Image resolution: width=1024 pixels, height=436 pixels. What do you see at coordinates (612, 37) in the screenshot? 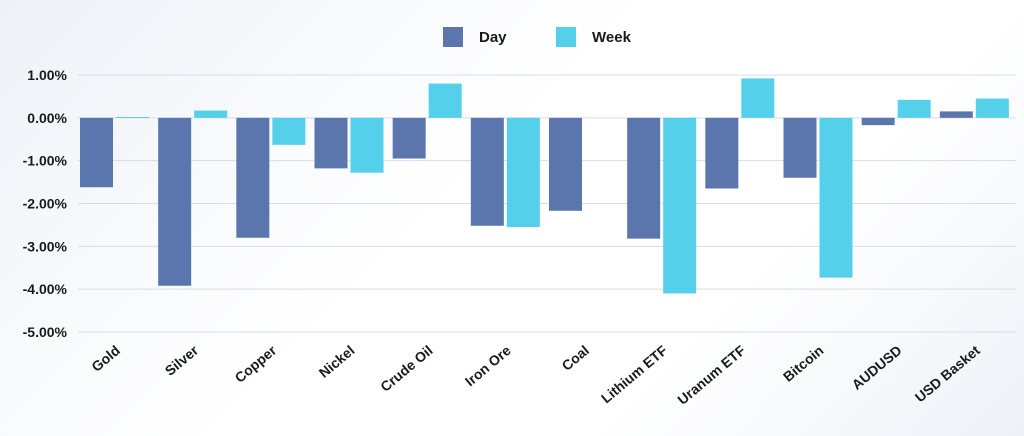
I see `legend-label-week: Week` at bounding box center [612, 37].